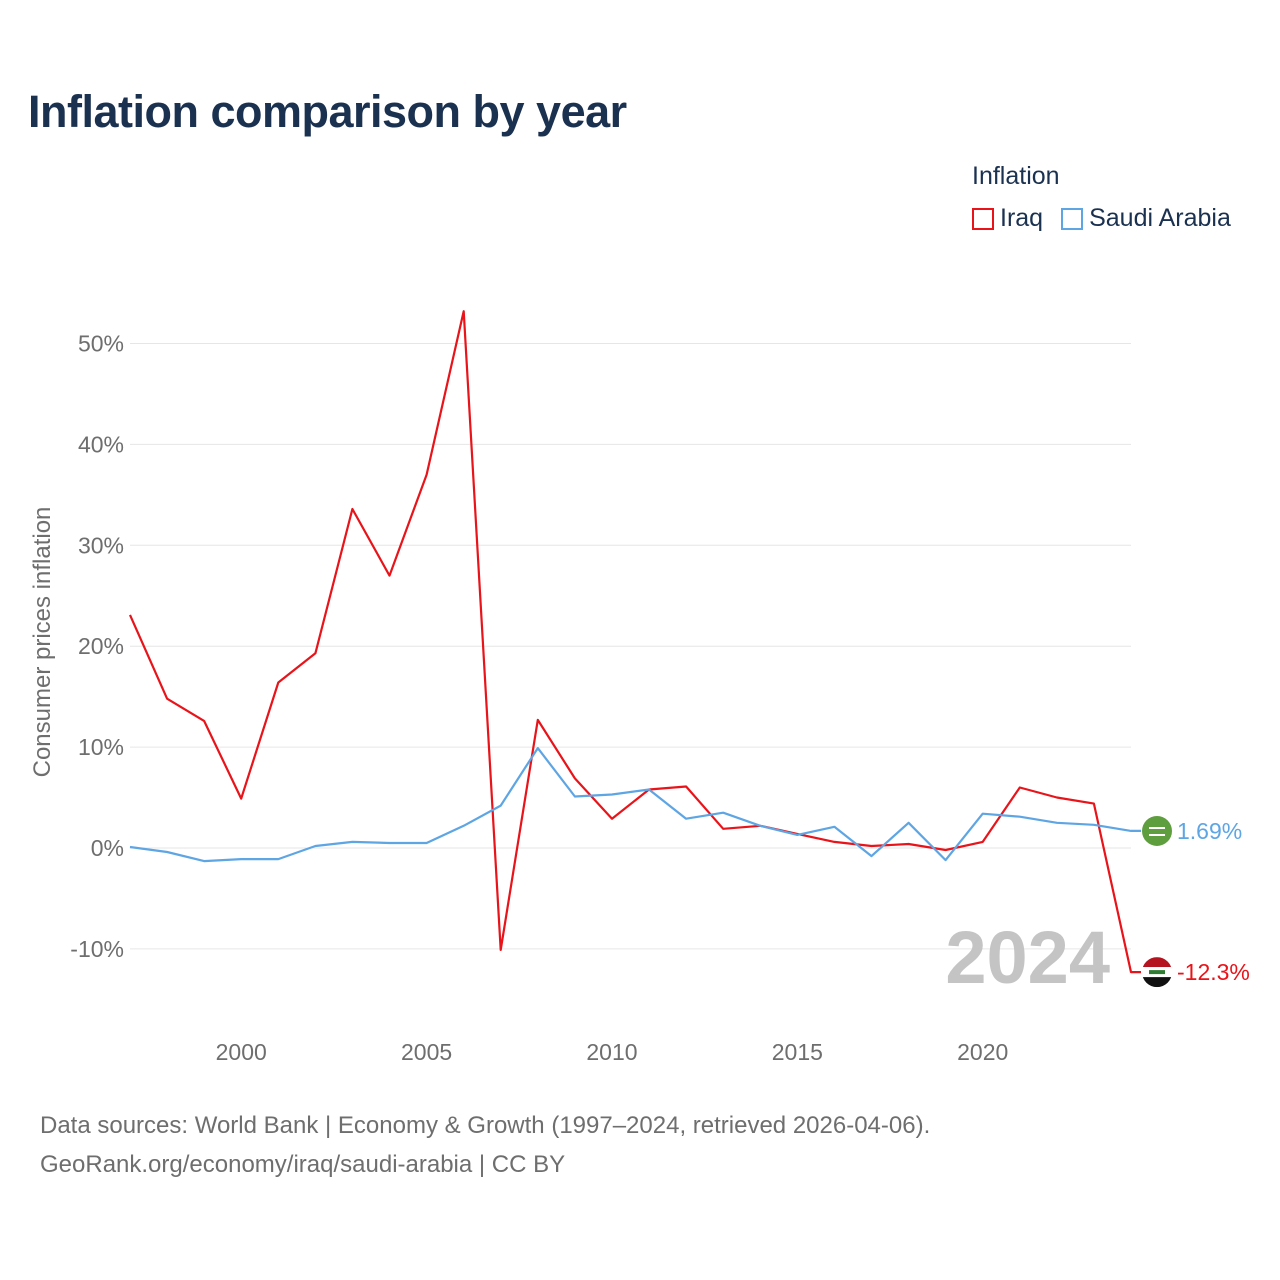  Describe the element at coordinates (635, 804) in the screenshot. I see `series-line-saudi-arabia` at that location.